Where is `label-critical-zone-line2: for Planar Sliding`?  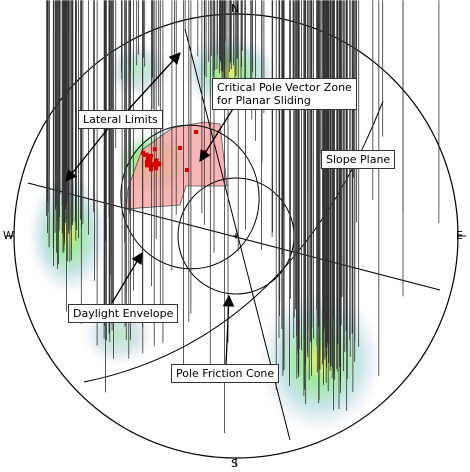
label-critical-zone-line2: for Planar Sliding is located at coordinates (264, 100).